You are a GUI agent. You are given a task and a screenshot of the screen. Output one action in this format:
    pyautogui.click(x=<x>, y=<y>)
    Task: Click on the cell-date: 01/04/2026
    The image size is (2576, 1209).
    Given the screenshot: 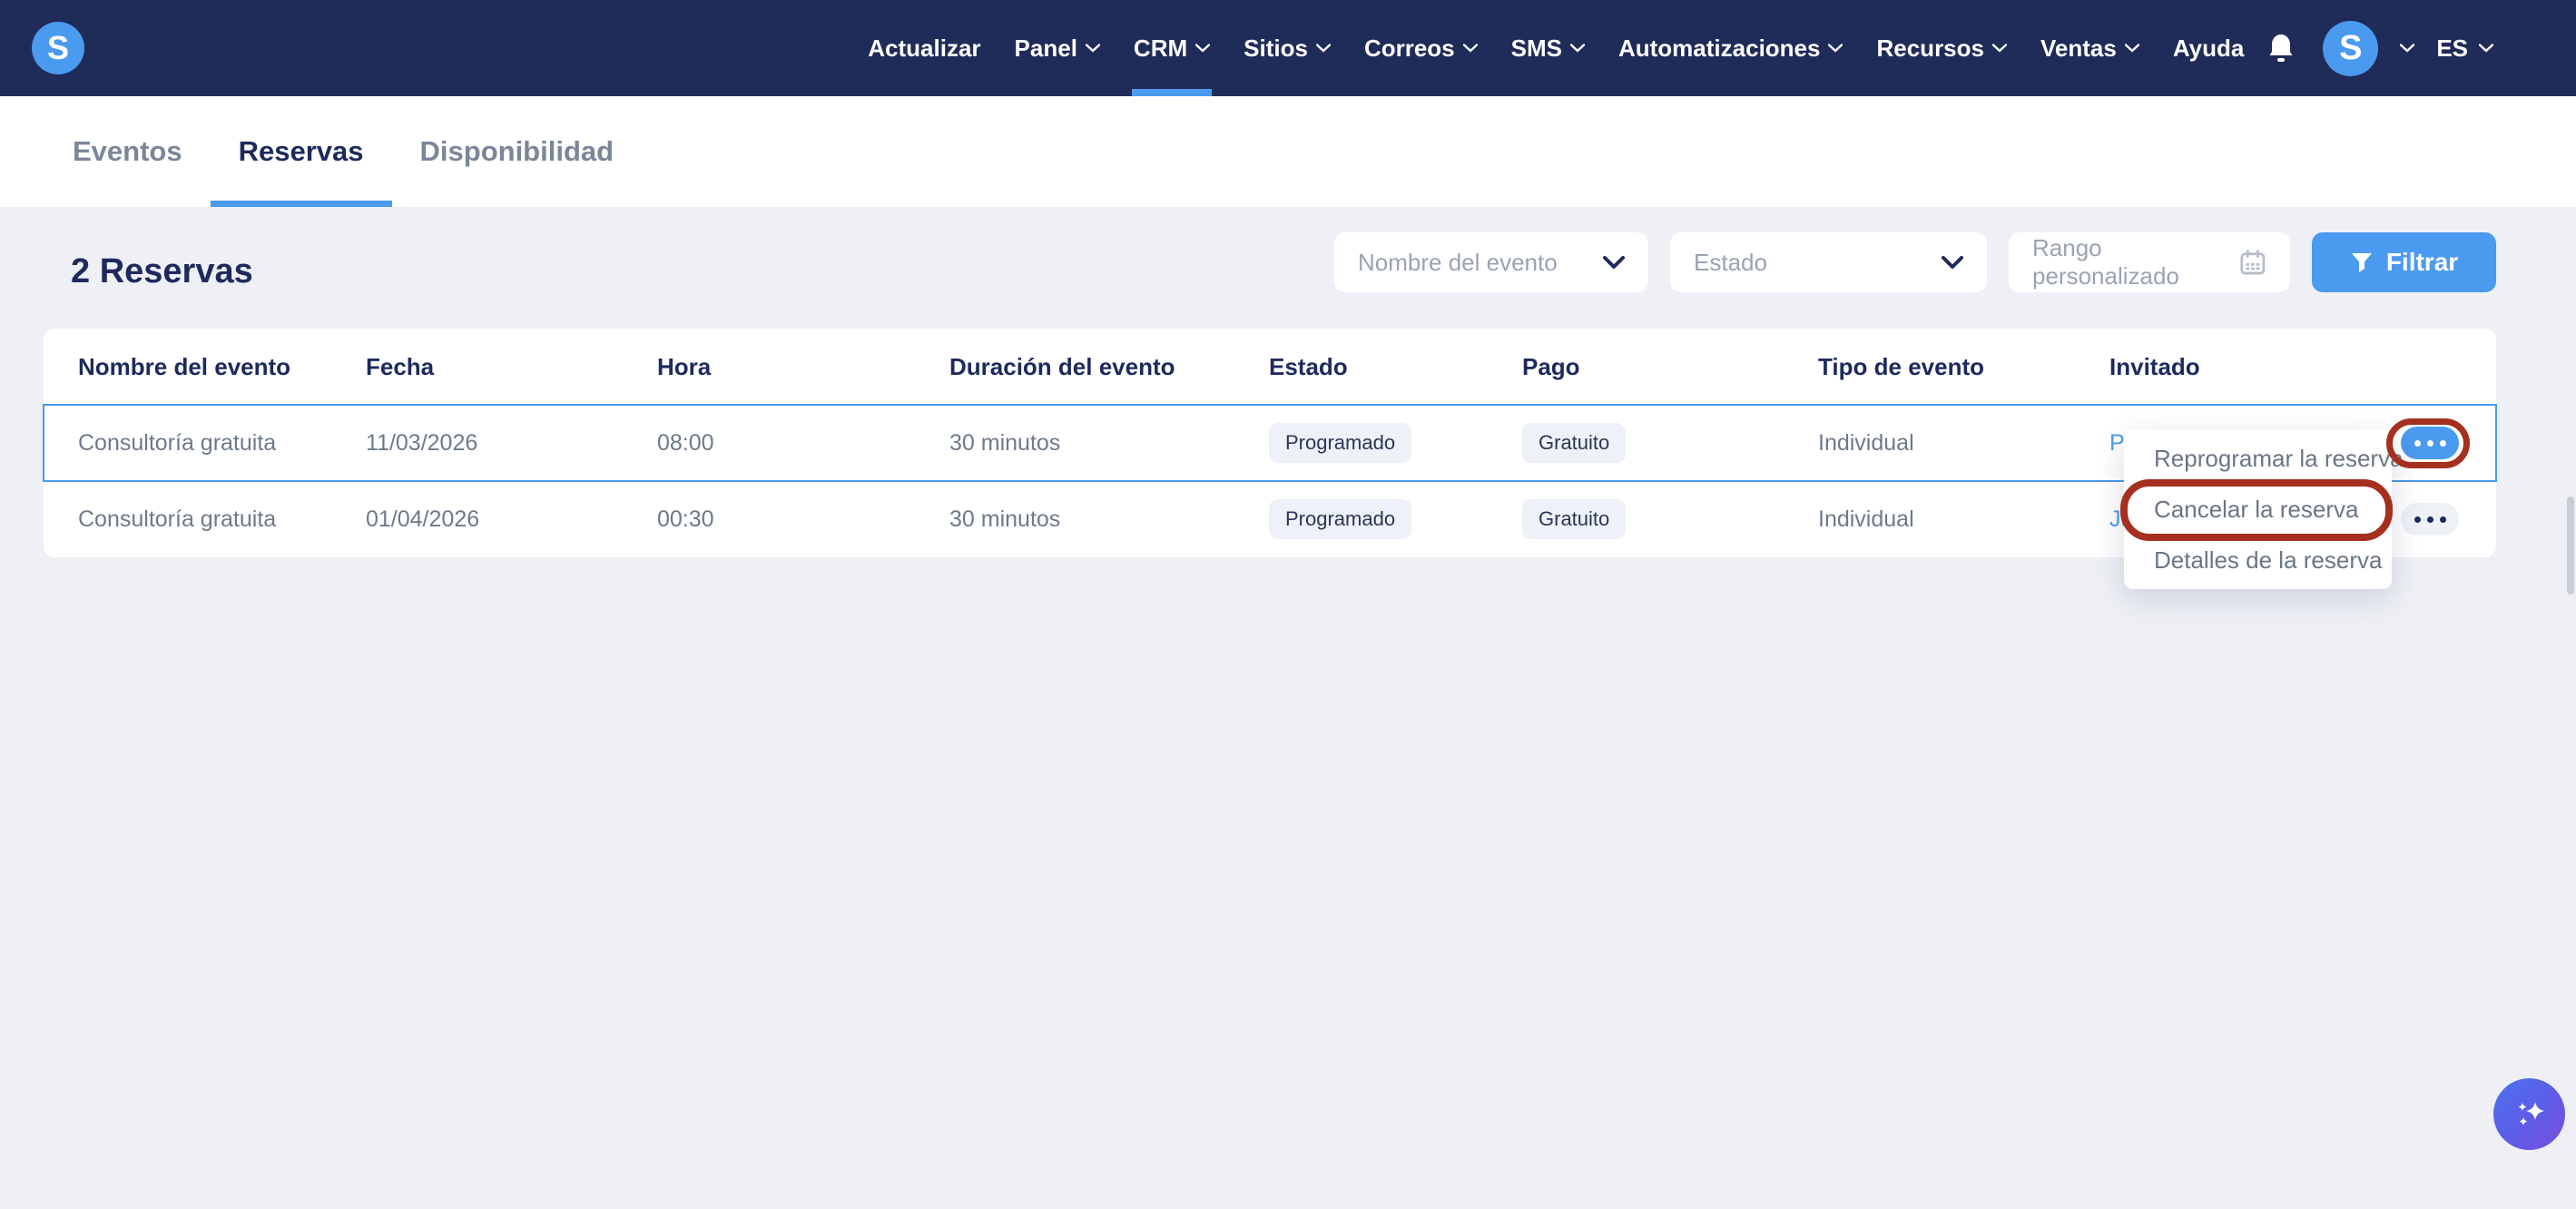 What is the action you would take?
    pyautogui.click(x=423, y=519)
    